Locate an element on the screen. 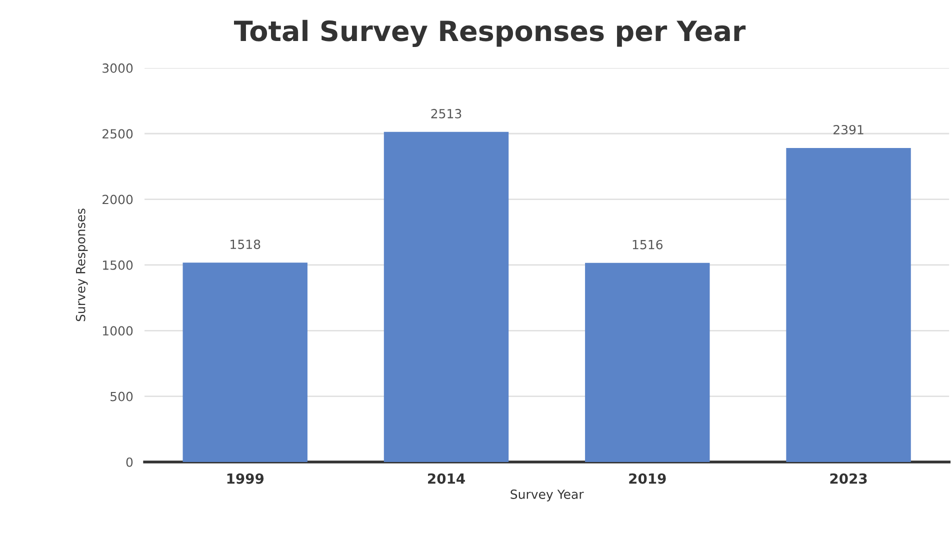 The width and height of the screenshot is (951, 557). y-axis-title: Survey Responses is located at coordinates (82, 265).